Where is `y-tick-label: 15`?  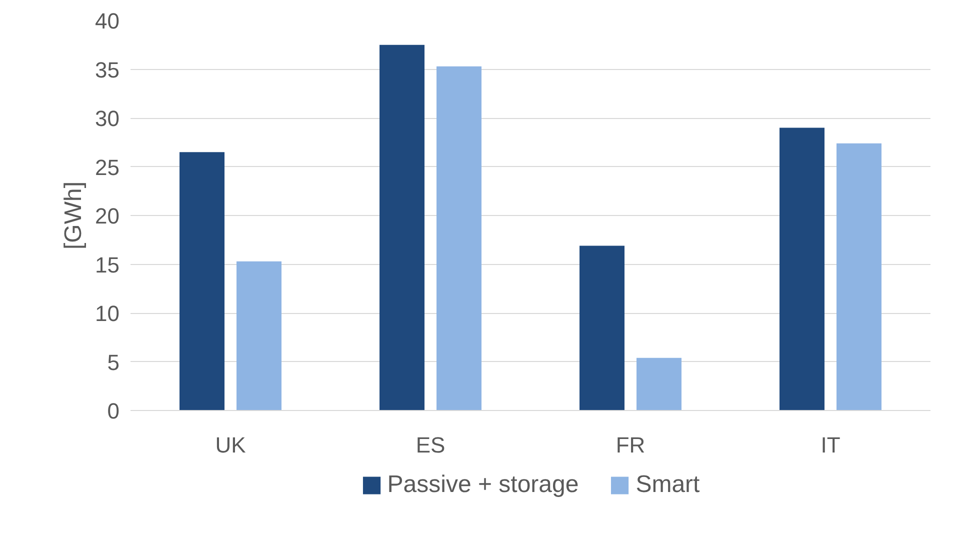 y-tick-label: 15 is located at coordinates (107, 265).